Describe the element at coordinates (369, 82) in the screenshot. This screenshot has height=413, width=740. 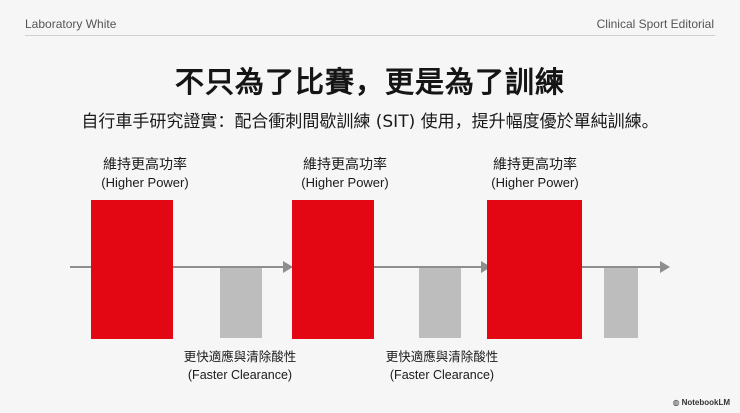
I see `page-title: 不只為了比賽，更是為了訓練` at that location.